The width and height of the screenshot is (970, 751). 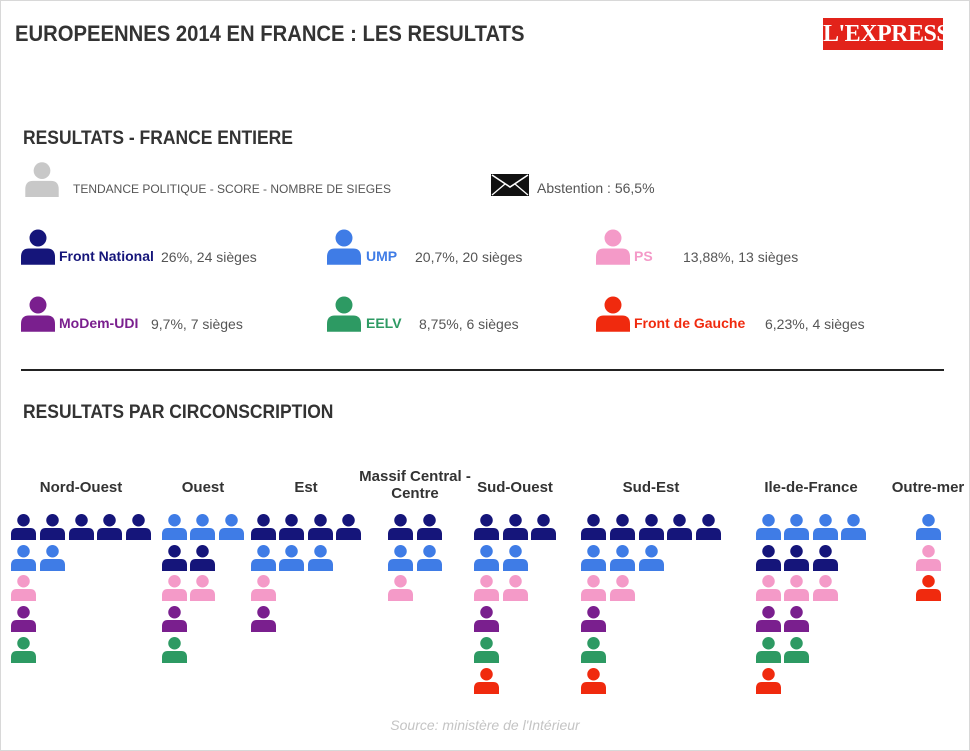 What do you see at coordinates (886, 34) in the screenshot?
I see `express-logo: L'EXPRESS` at bounding box center [886, 34].